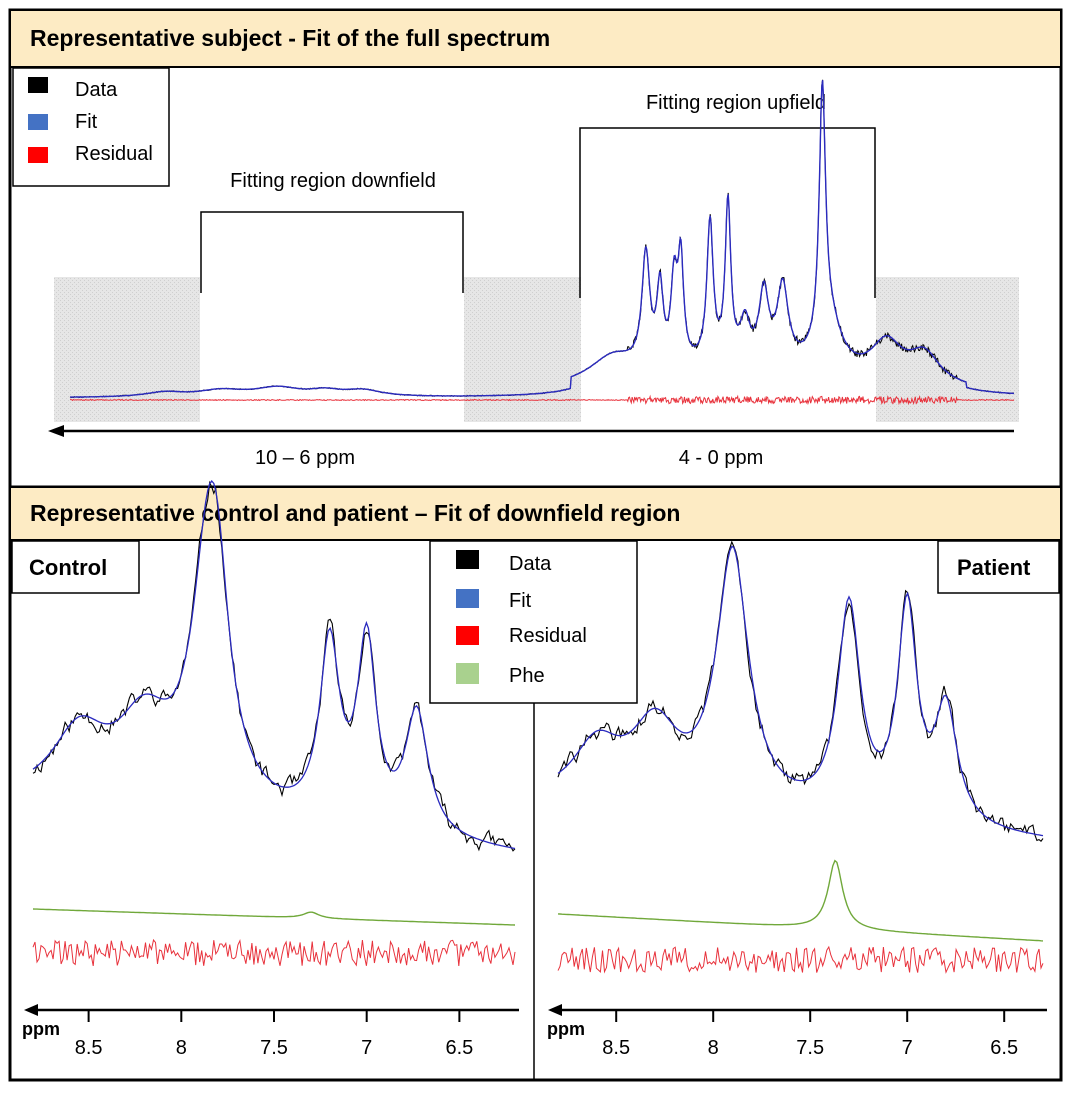  I want to click on region-upfield-label: Fitting region upfield, so click(736, 103).